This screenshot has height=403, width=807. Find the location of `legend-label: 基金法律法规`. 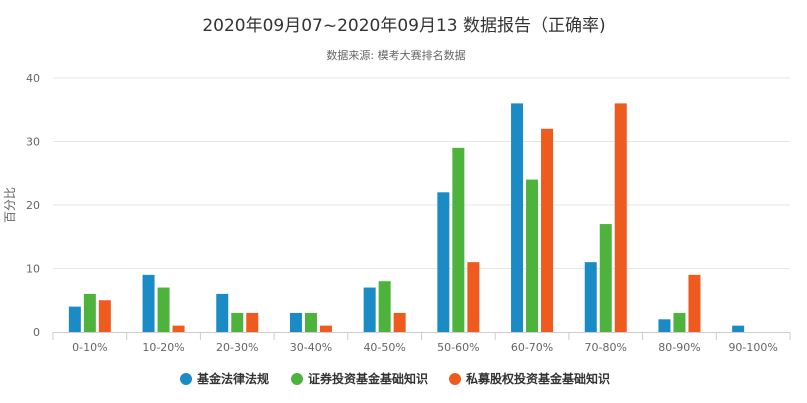

legend-label: 基金法律法规 is located at coordinates (232, 378).